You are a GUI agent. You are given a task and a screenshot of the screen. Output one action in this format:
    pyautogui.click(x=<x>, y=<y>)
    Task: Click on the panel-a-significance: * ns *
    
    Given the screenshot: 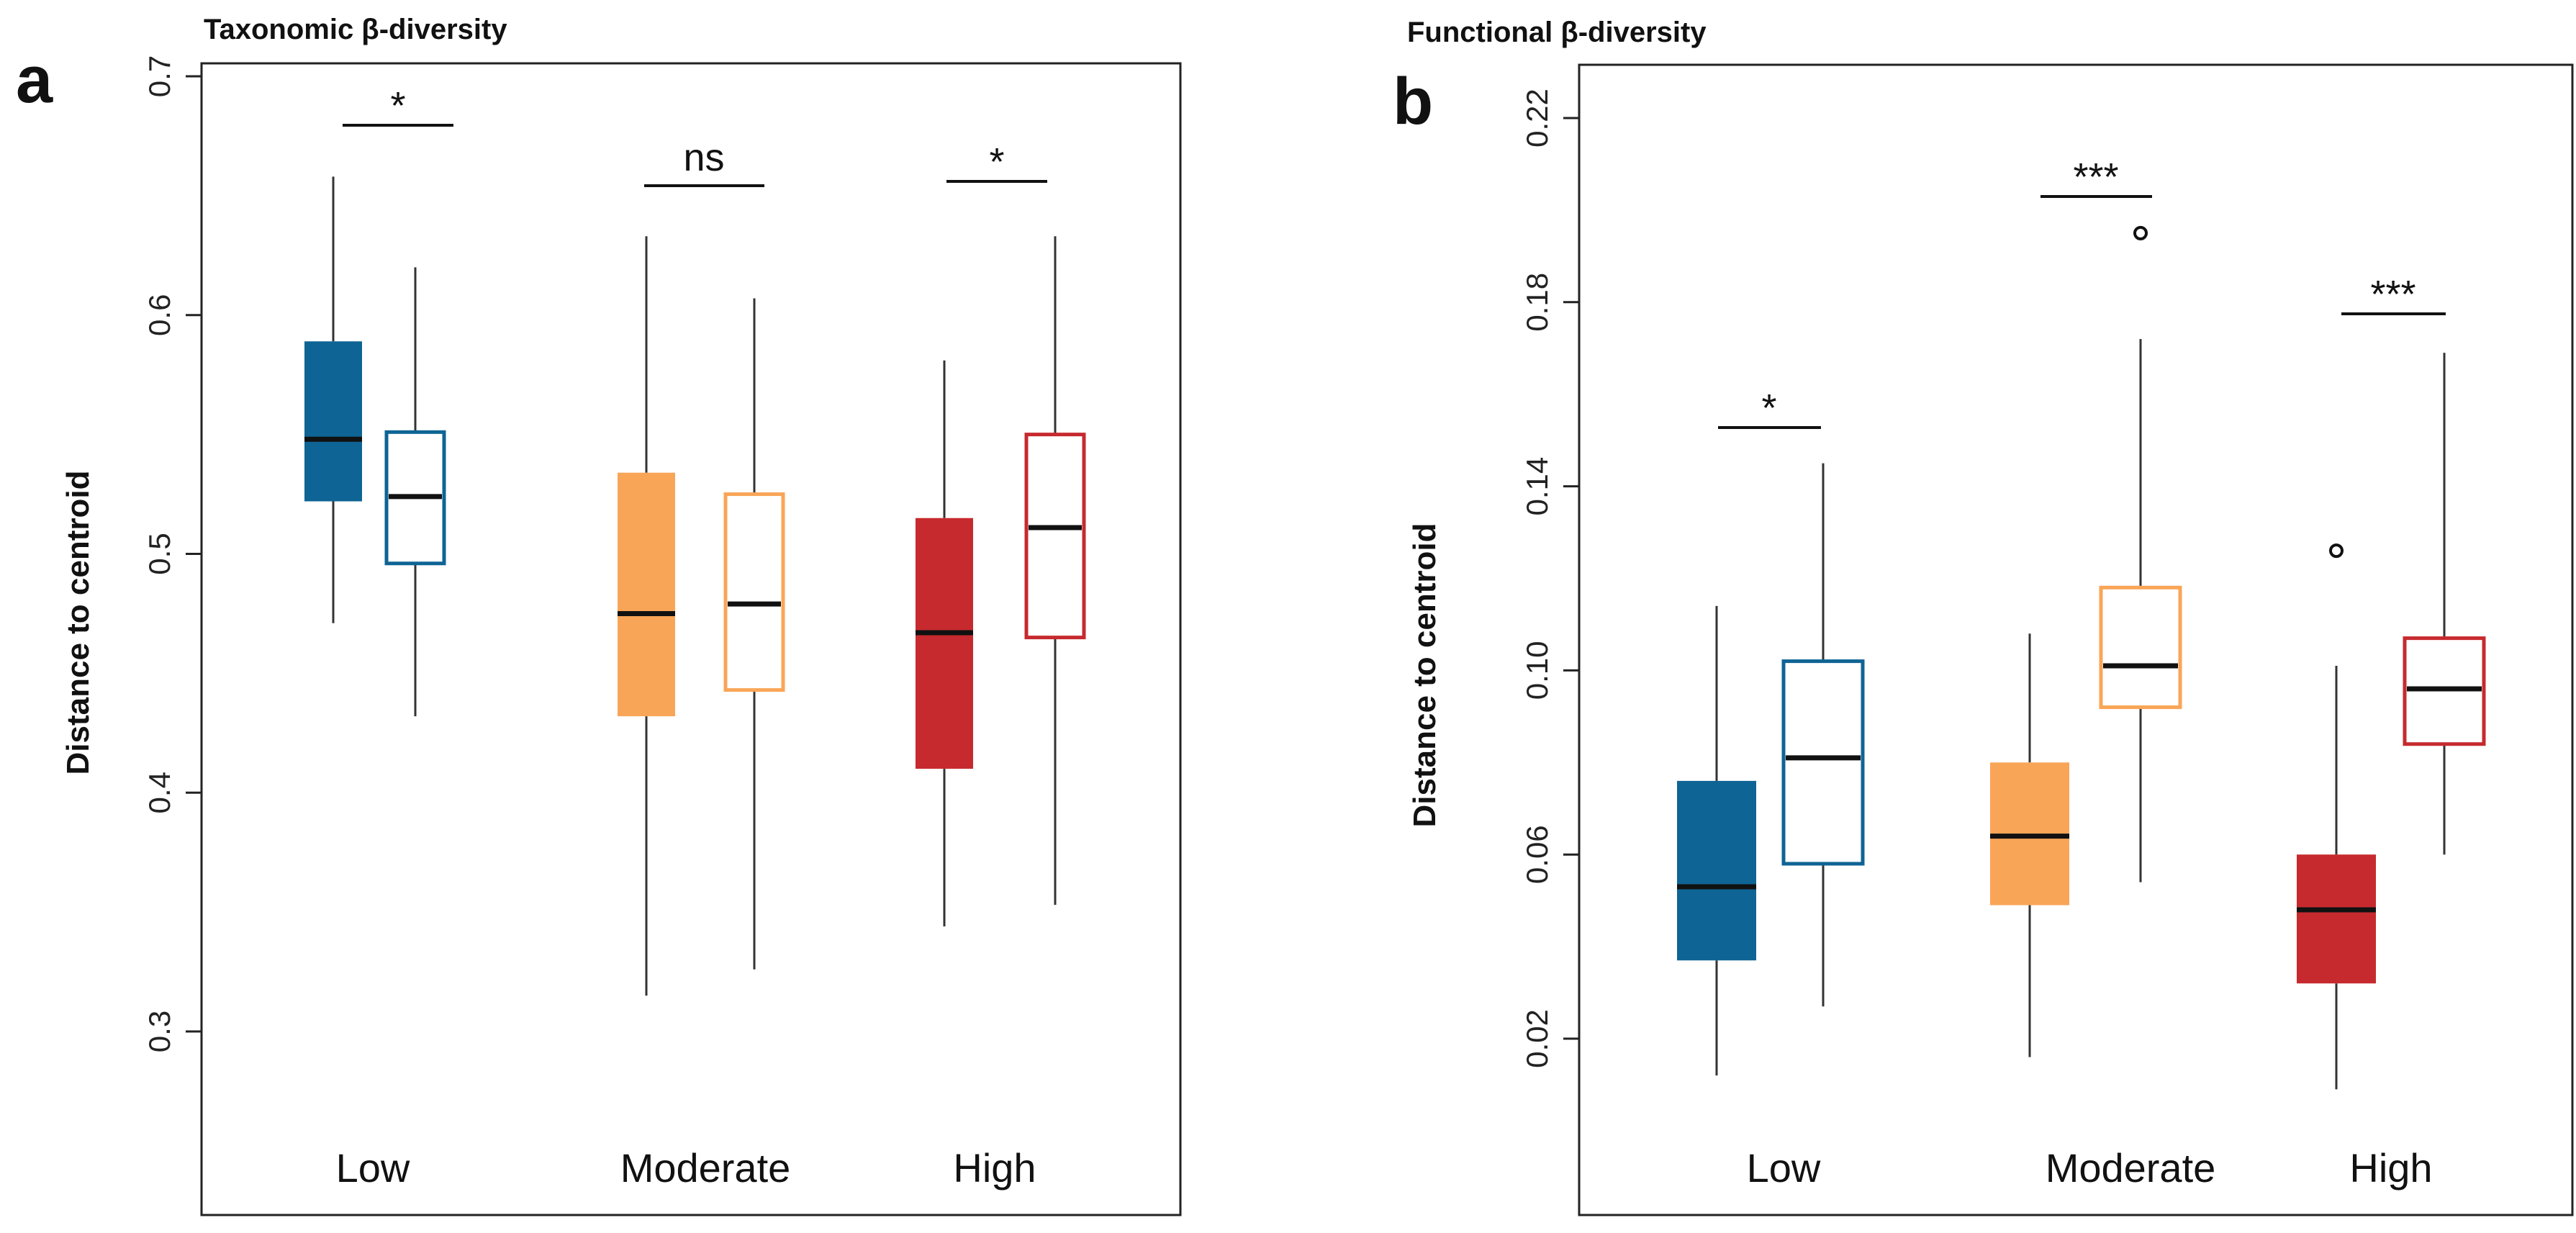 What is the action you would take?
    pyautogui.click(x=695, y=135)
    